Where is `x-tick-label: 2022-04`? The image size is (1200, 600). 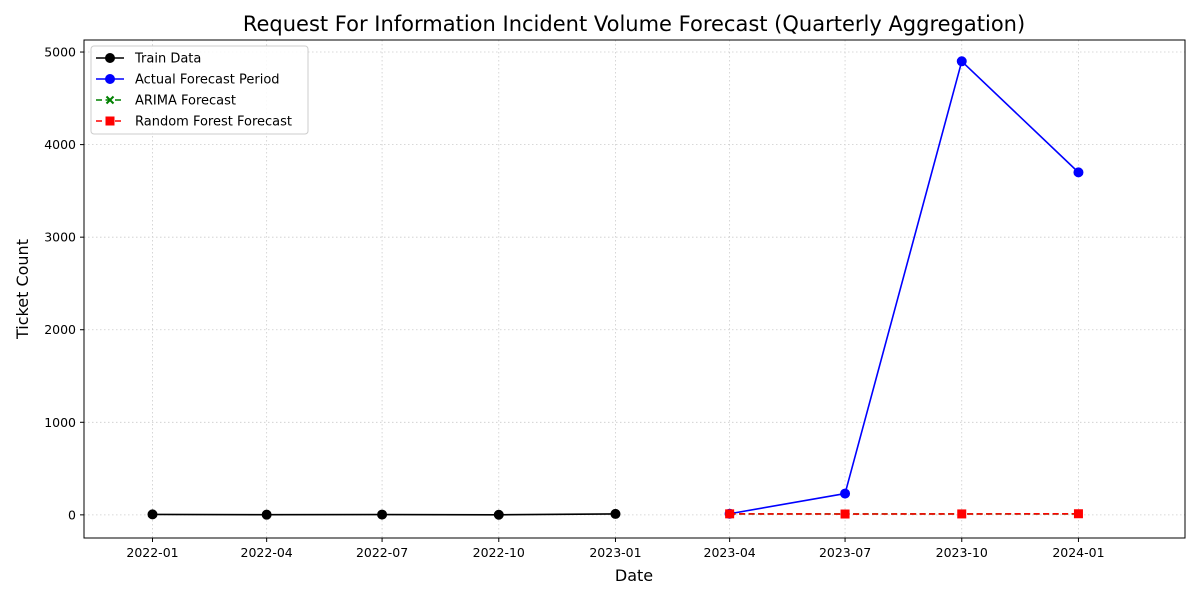 x-tick-label: 2022-04 is located at coordinates (267, 552).